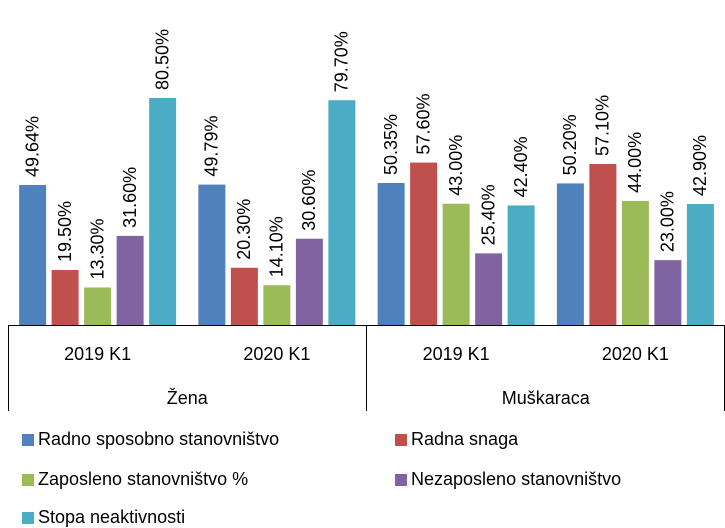  I want to click on value-label: 31.60%, so click(130, 197).